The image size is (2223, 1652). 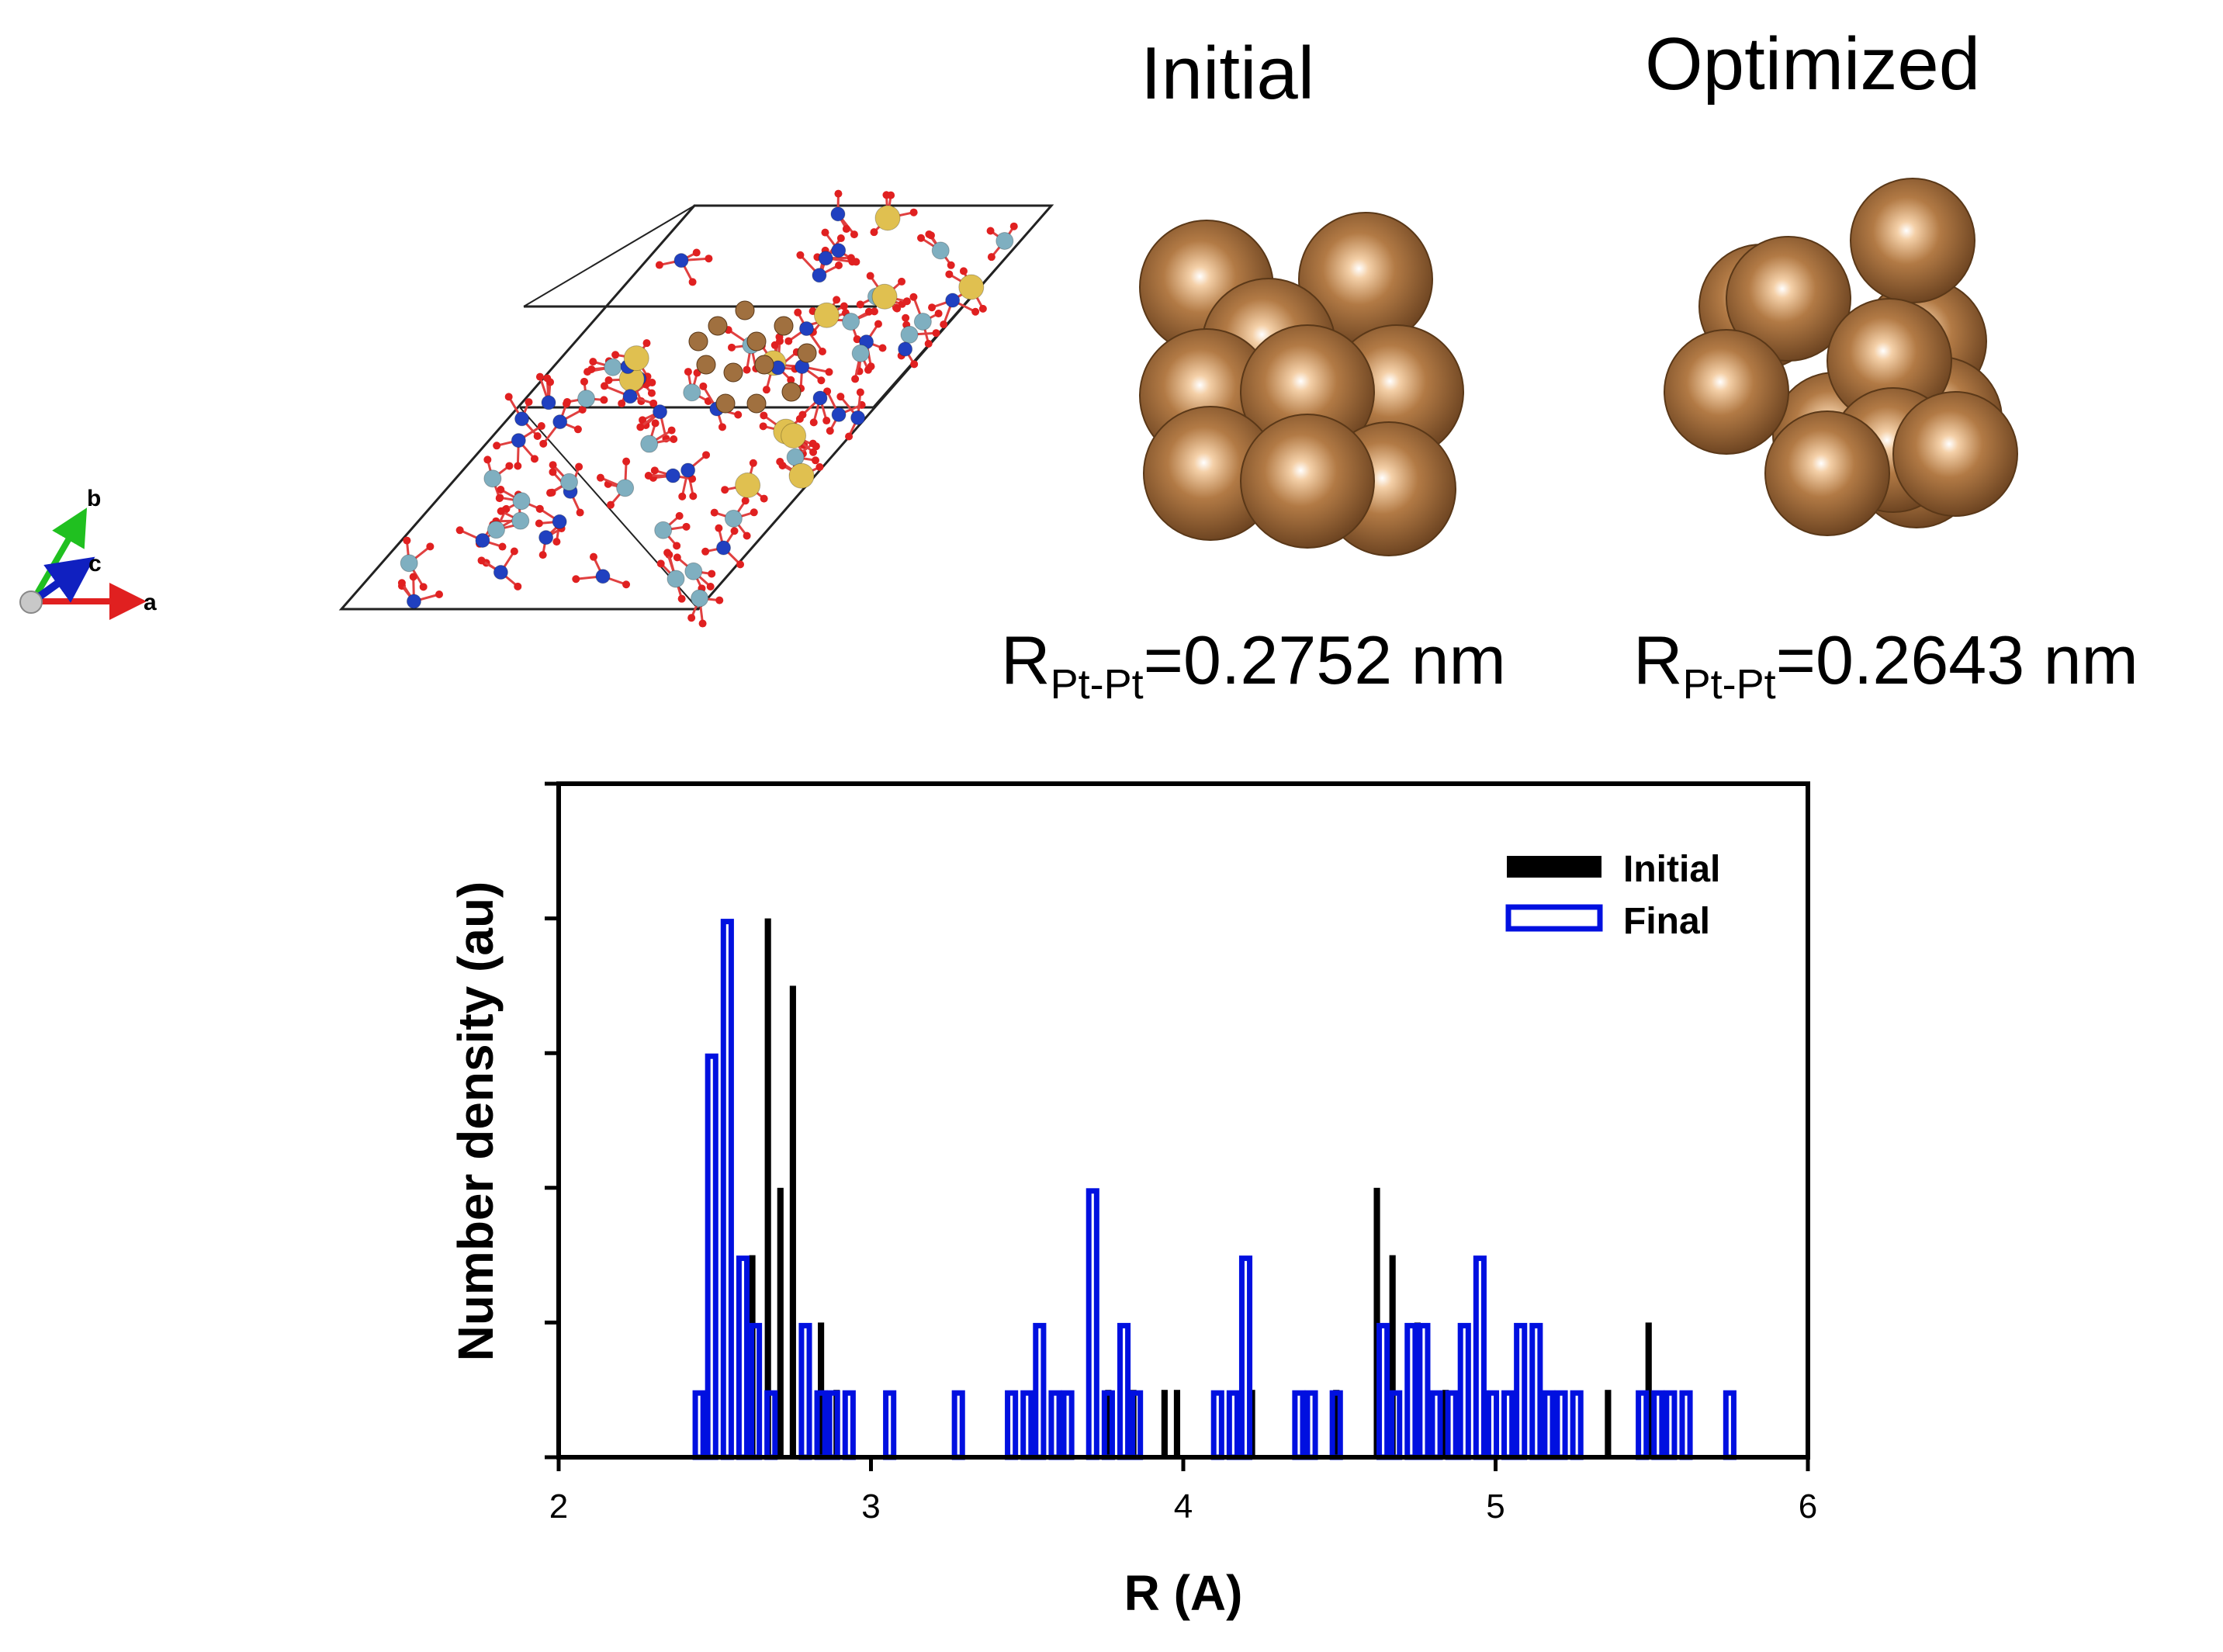 I want to click on origin-sphere, so click(x=31, y=602).